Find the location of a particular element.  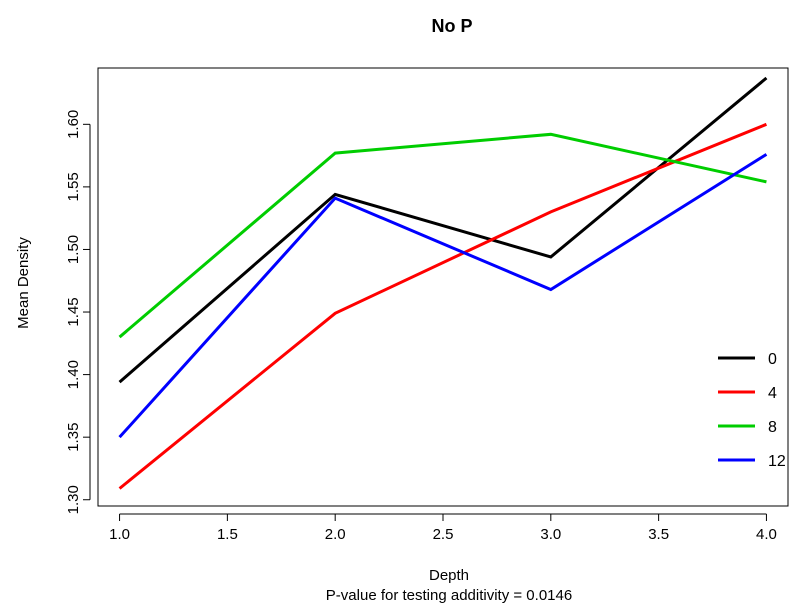

x-tick-label: 1.5 is located at coordinates (227, 534).